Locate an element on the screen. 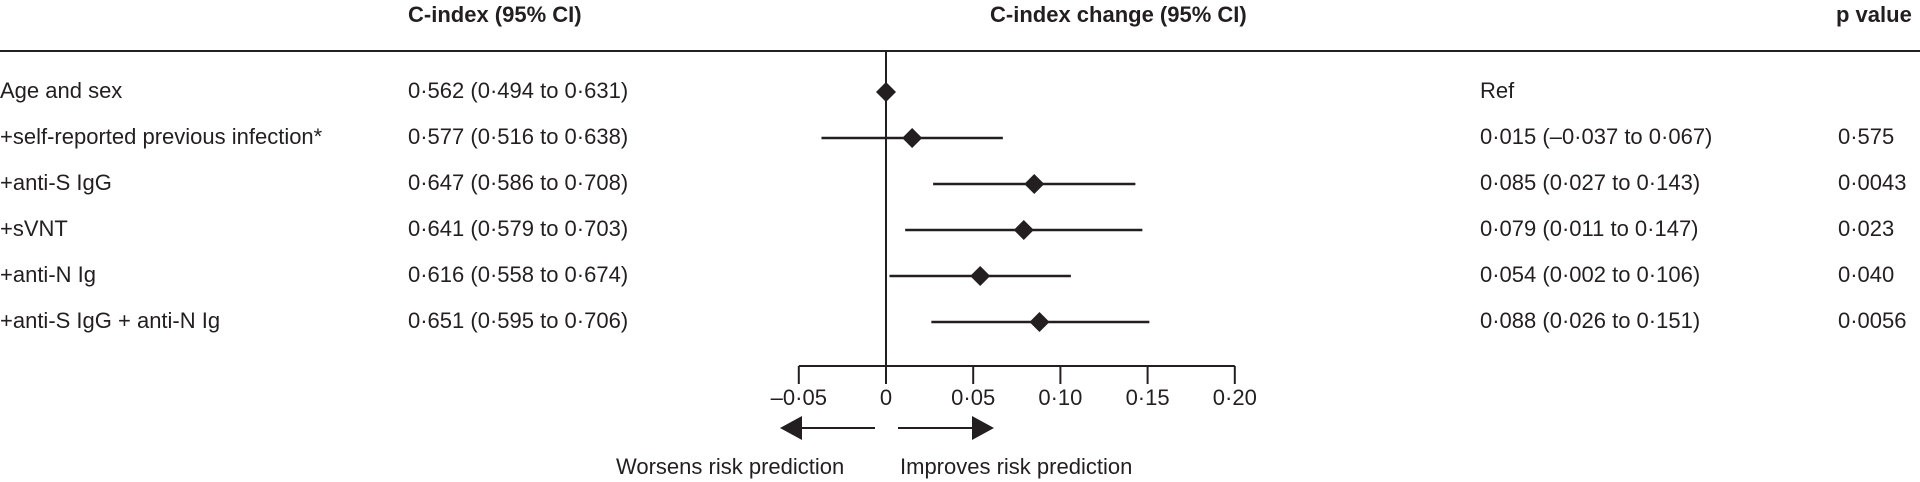 The width and height of the screenshot is (1920, 482). arrow-left-icon is located at coordinates (791, 428).